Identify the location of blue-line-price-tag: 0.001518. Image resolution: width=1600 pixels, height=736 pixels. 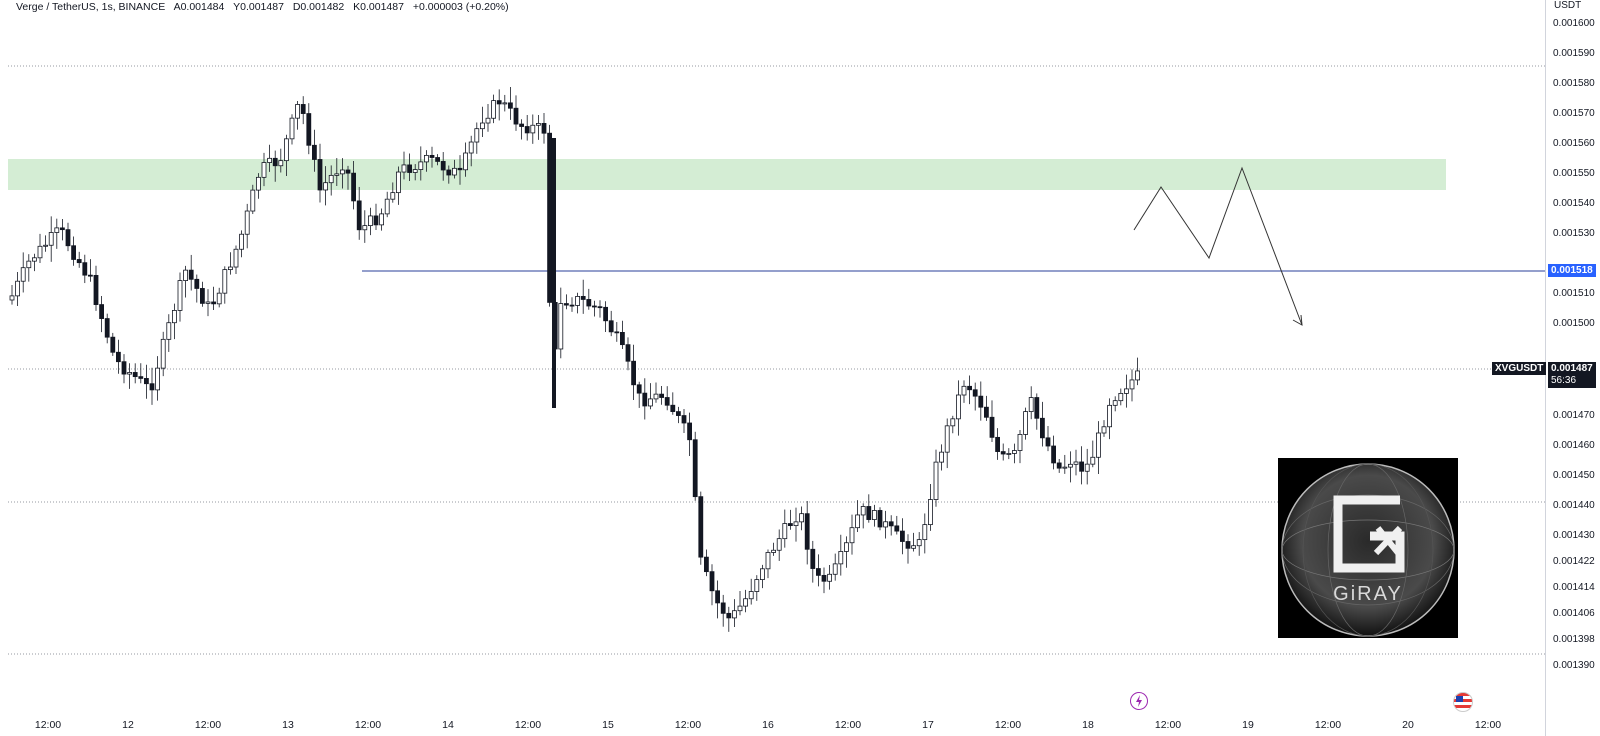
(1572, 270).